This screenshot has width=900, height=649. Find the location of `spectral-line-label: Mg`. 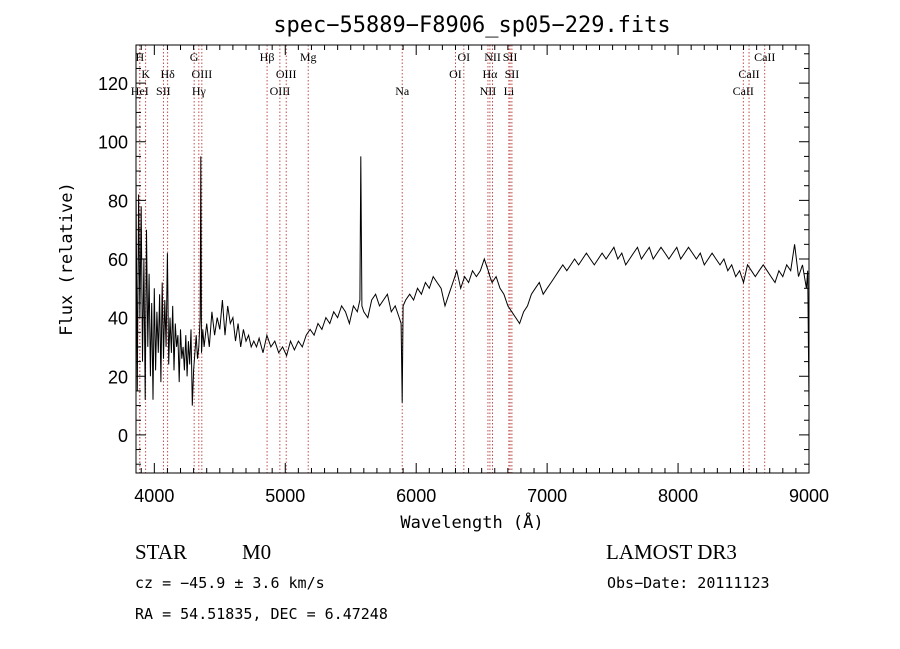

spectral-line-label: Mg is located at coordinates (308, 57).